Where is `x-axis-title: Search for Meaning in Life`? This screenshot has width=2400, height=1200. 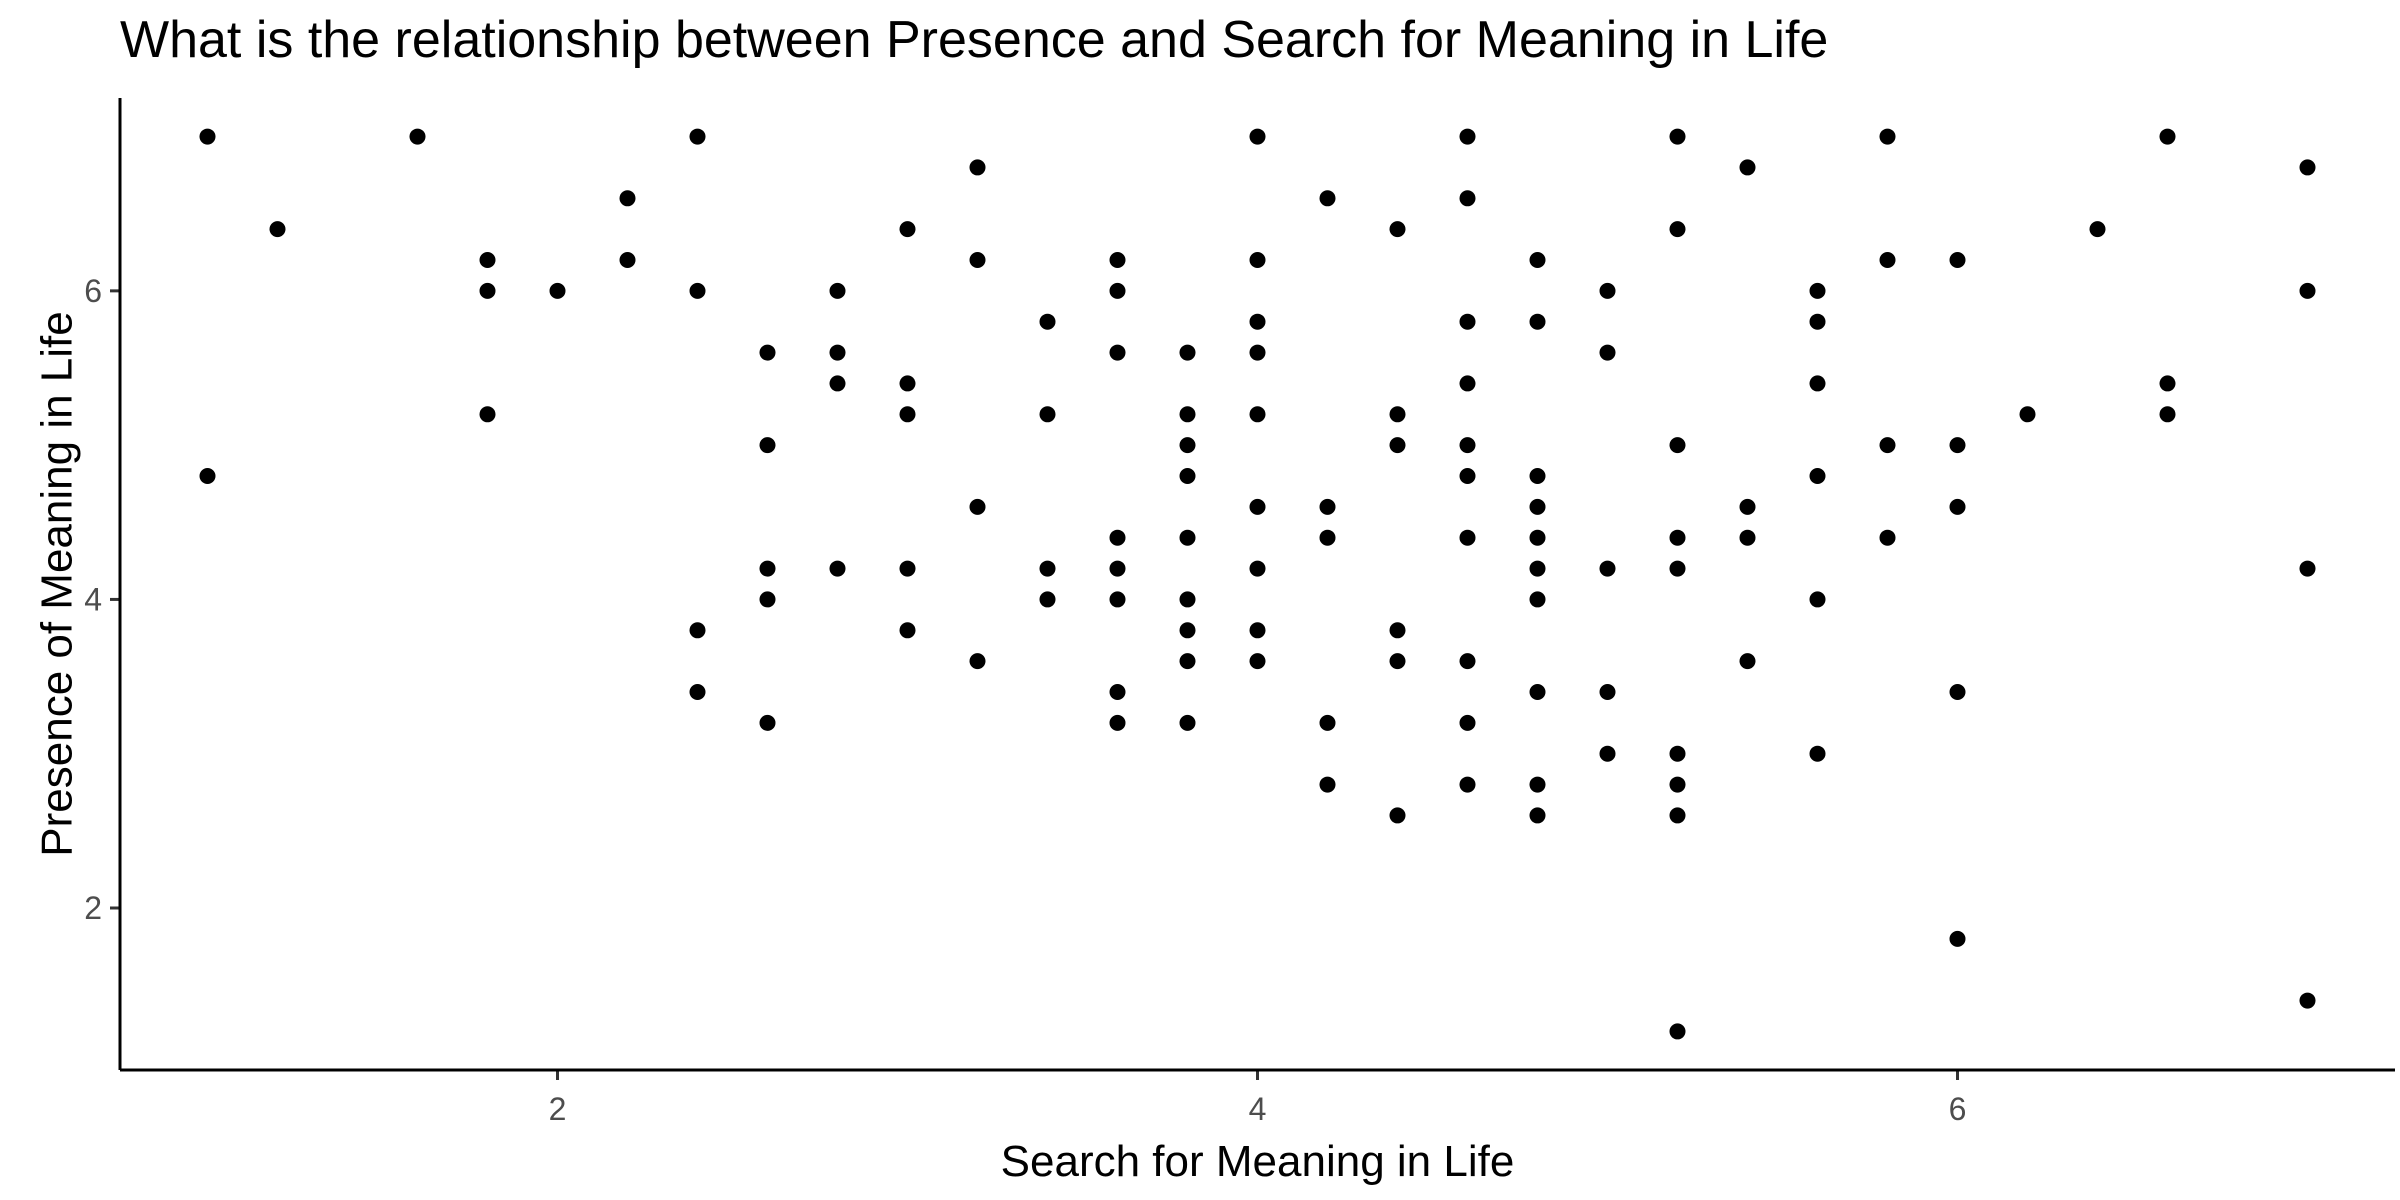
x-axis-title: Search for Meaning in Life is located at coordinates (1258, 1161).